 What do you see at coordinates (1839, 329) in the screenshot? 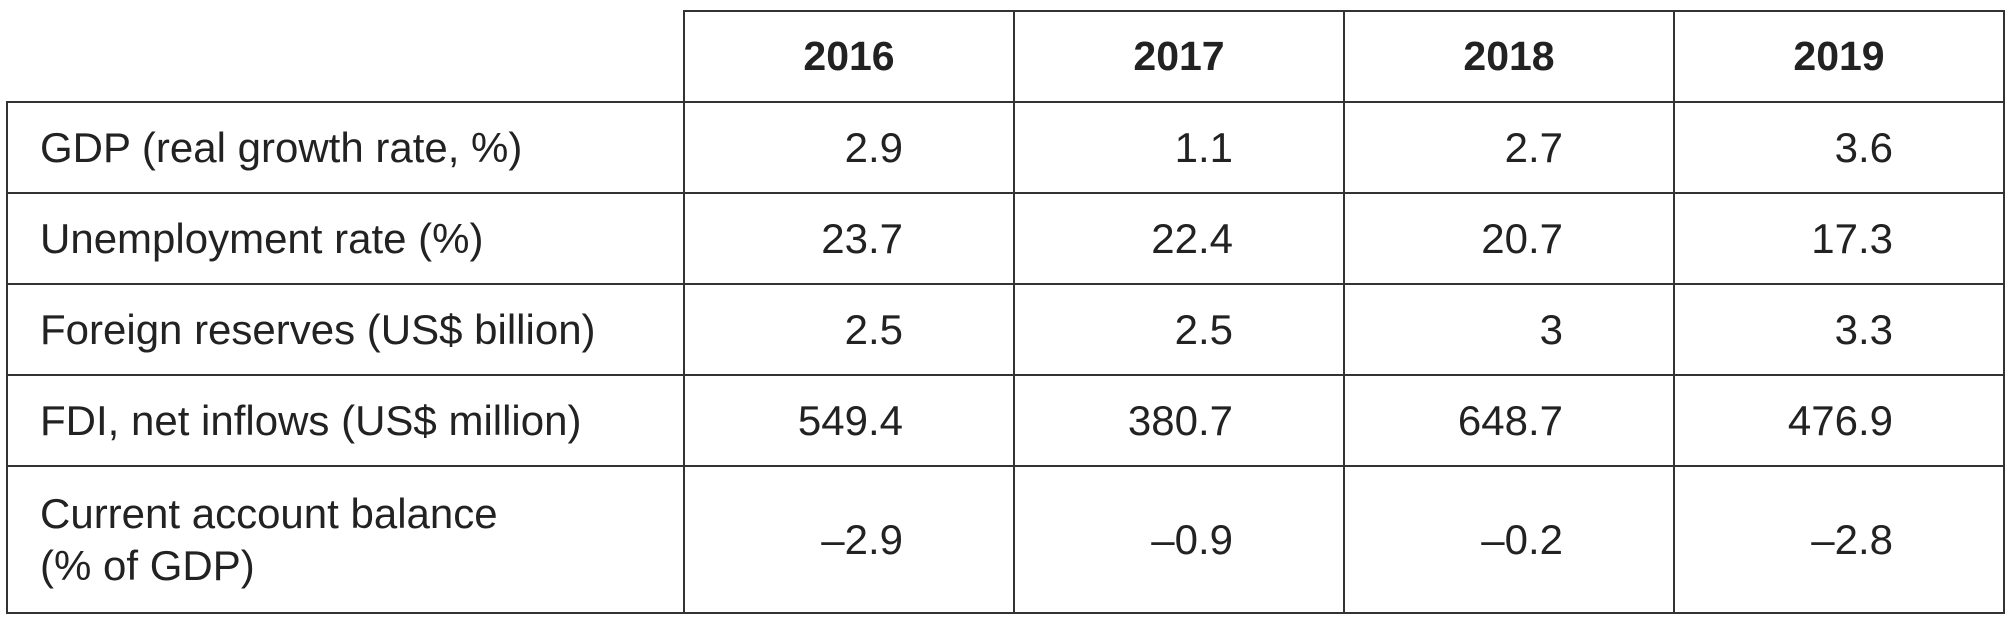
I see `table-cell: 3.3` at bounding box center [1839, 329].